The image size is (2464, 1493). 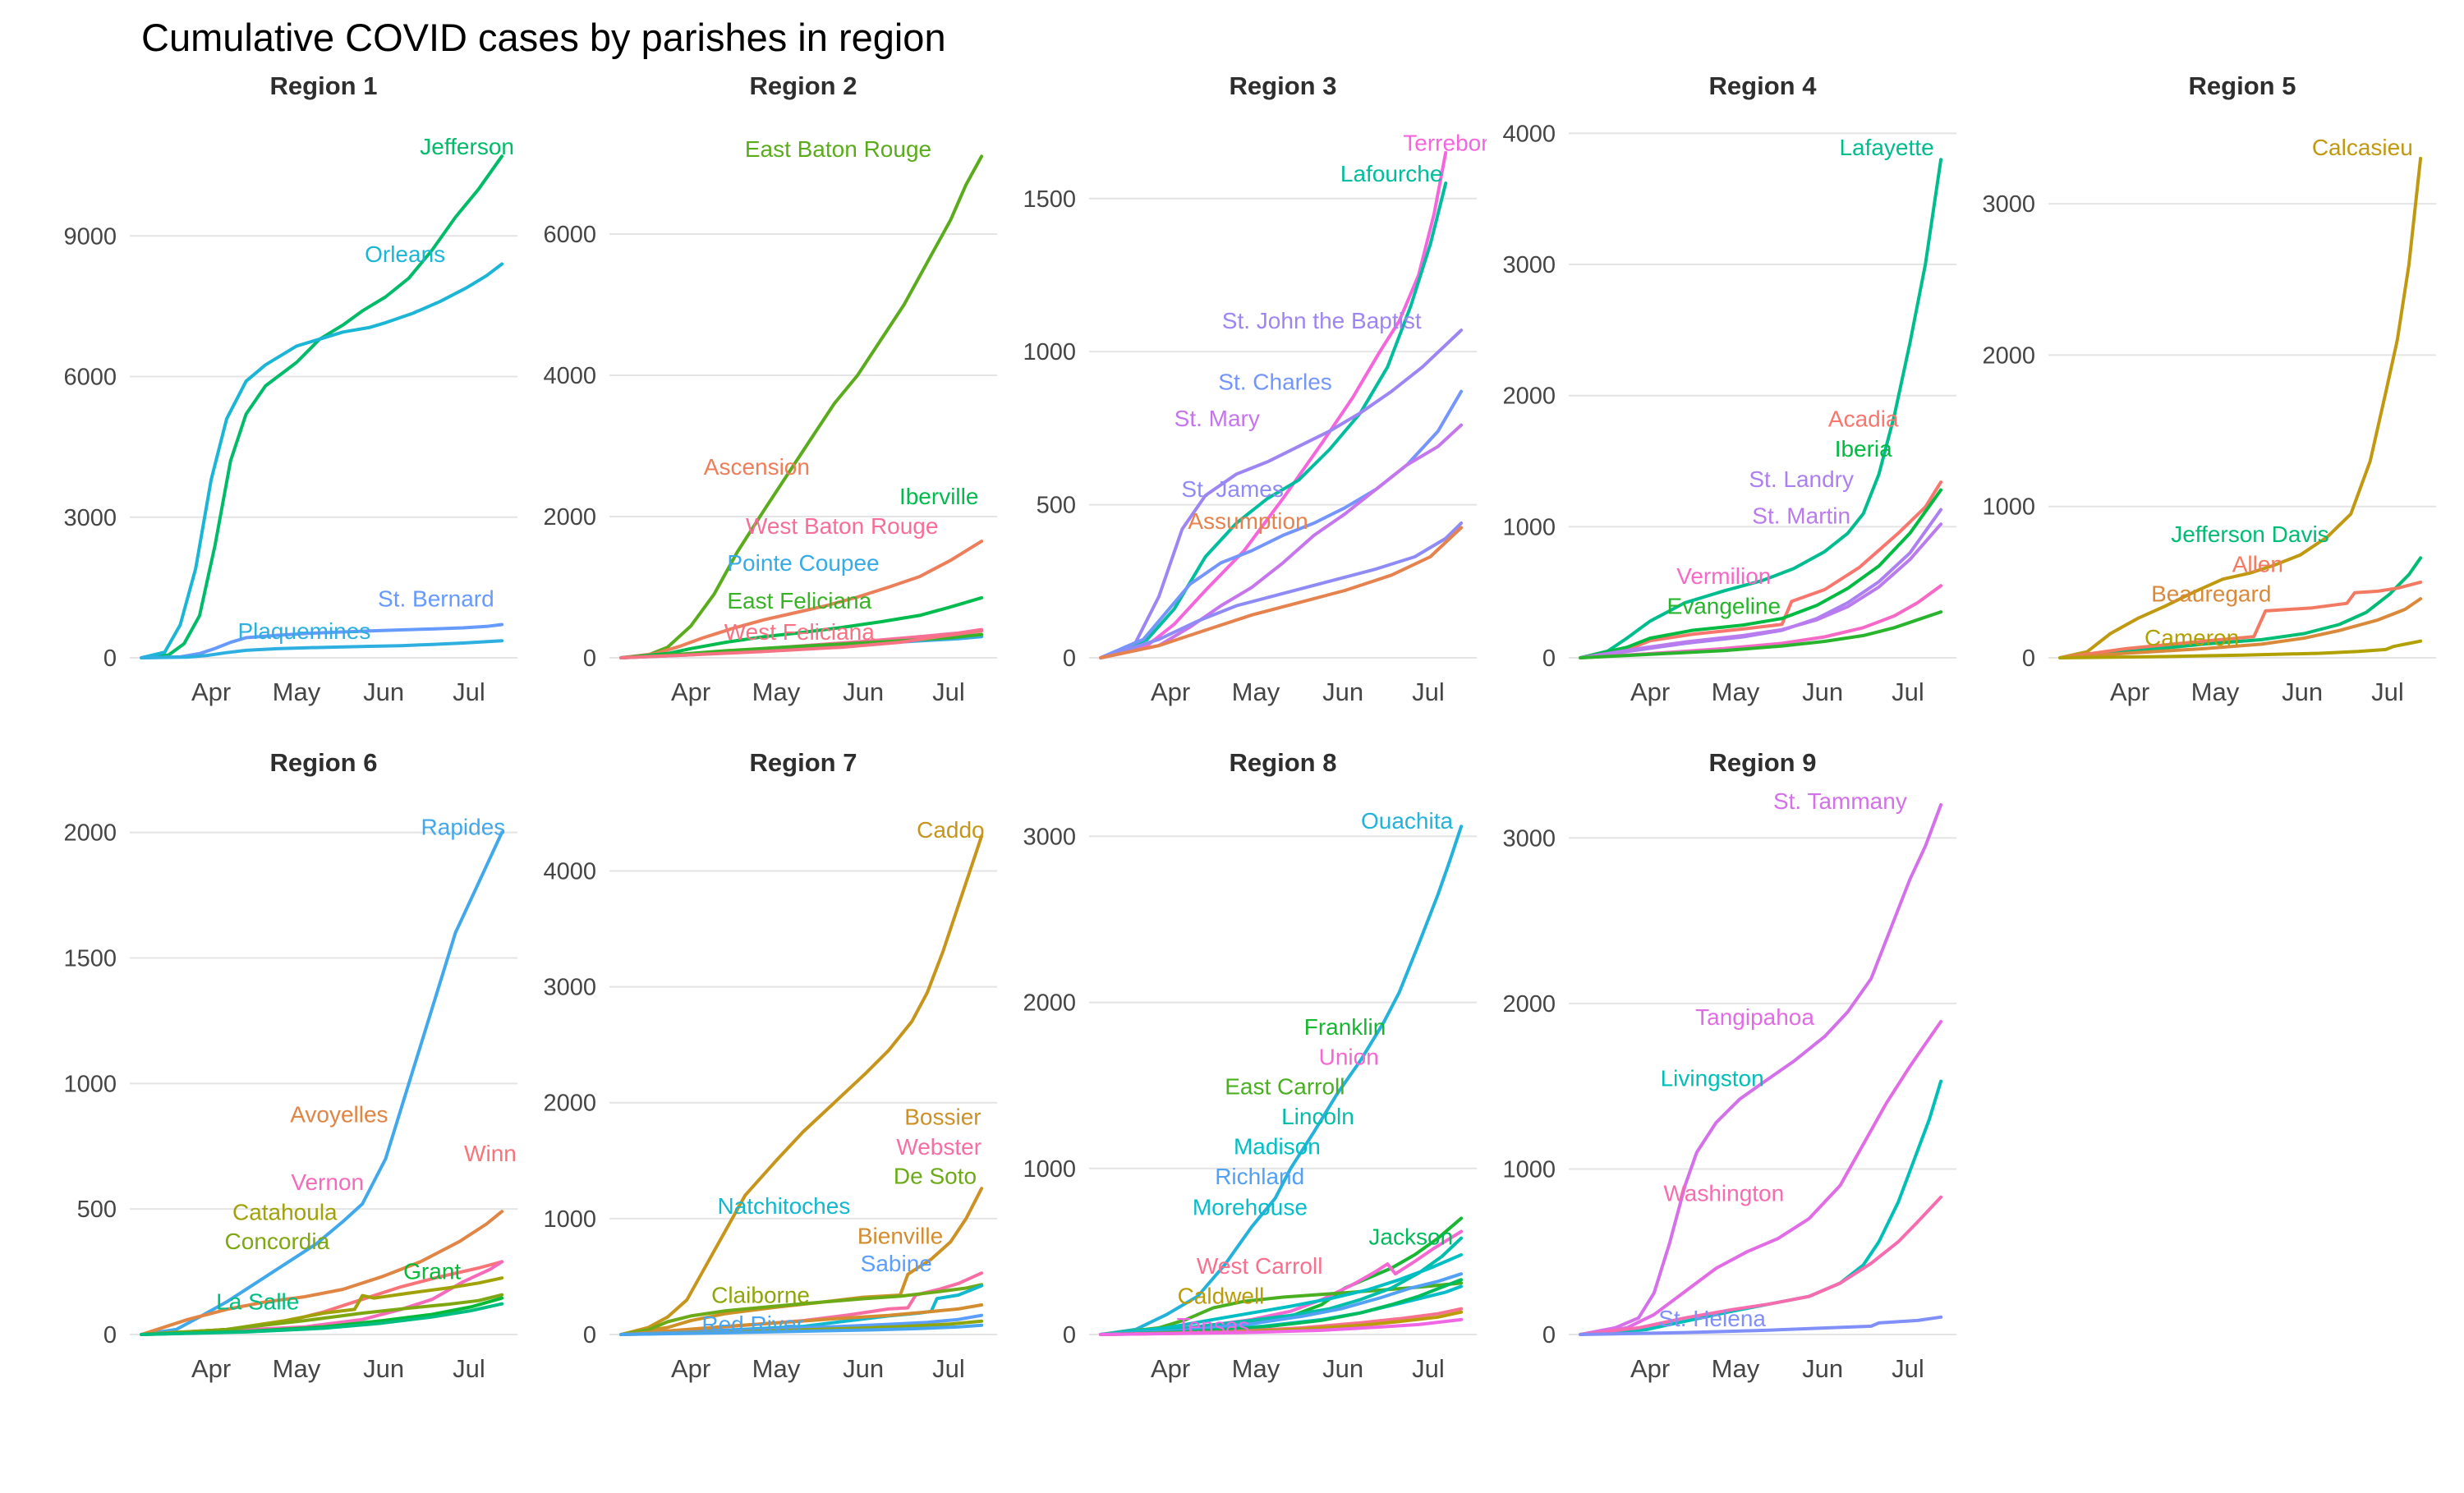 What do you see at coordinates (1761, 569) in the screenshot?
I see `series-line-acadia` at bounding box center [1761, 569].